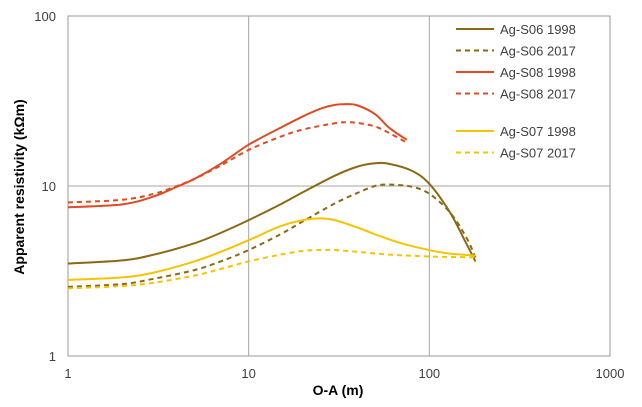  What do you see at coordinates (538, 51) in the screenshot?
I see `legend-label: Ag-S06 2017` at bounding box center [538, 51].